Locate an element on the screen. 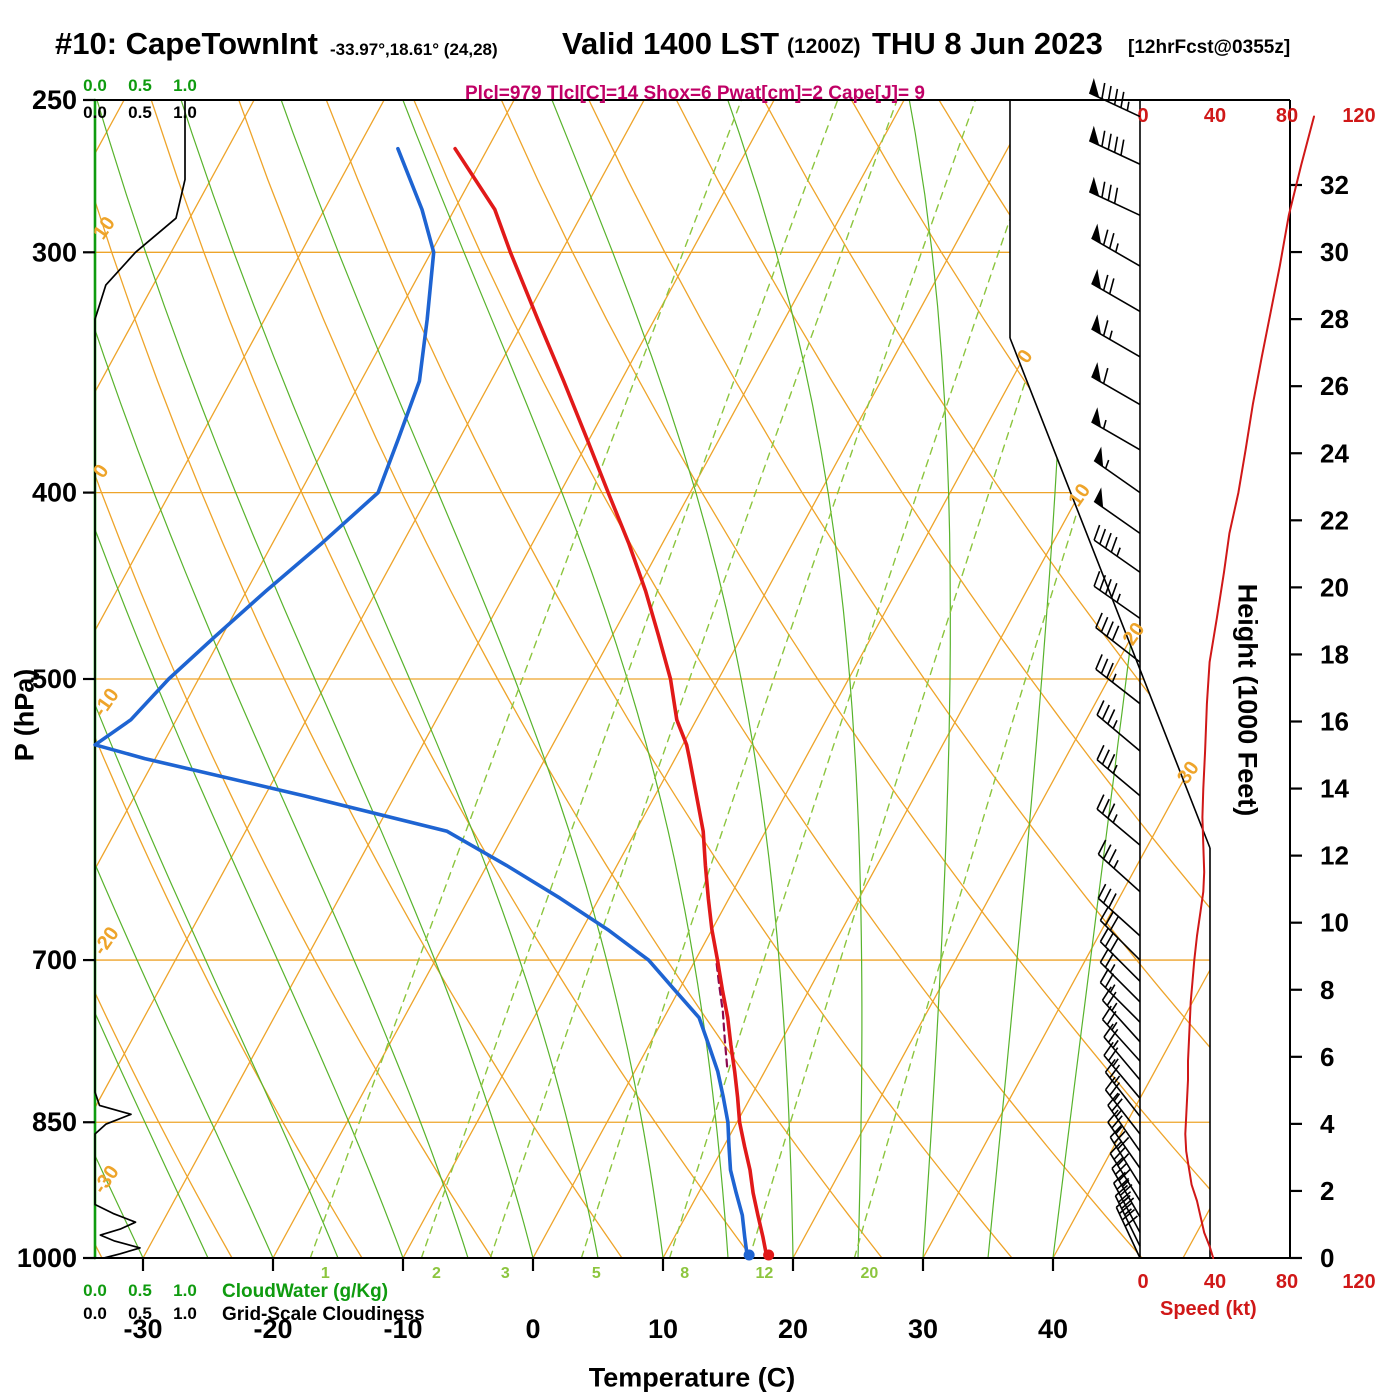 This screenshot has width=1400, height=1400. svg-text: 850 is located at coordinates (54, 1122).